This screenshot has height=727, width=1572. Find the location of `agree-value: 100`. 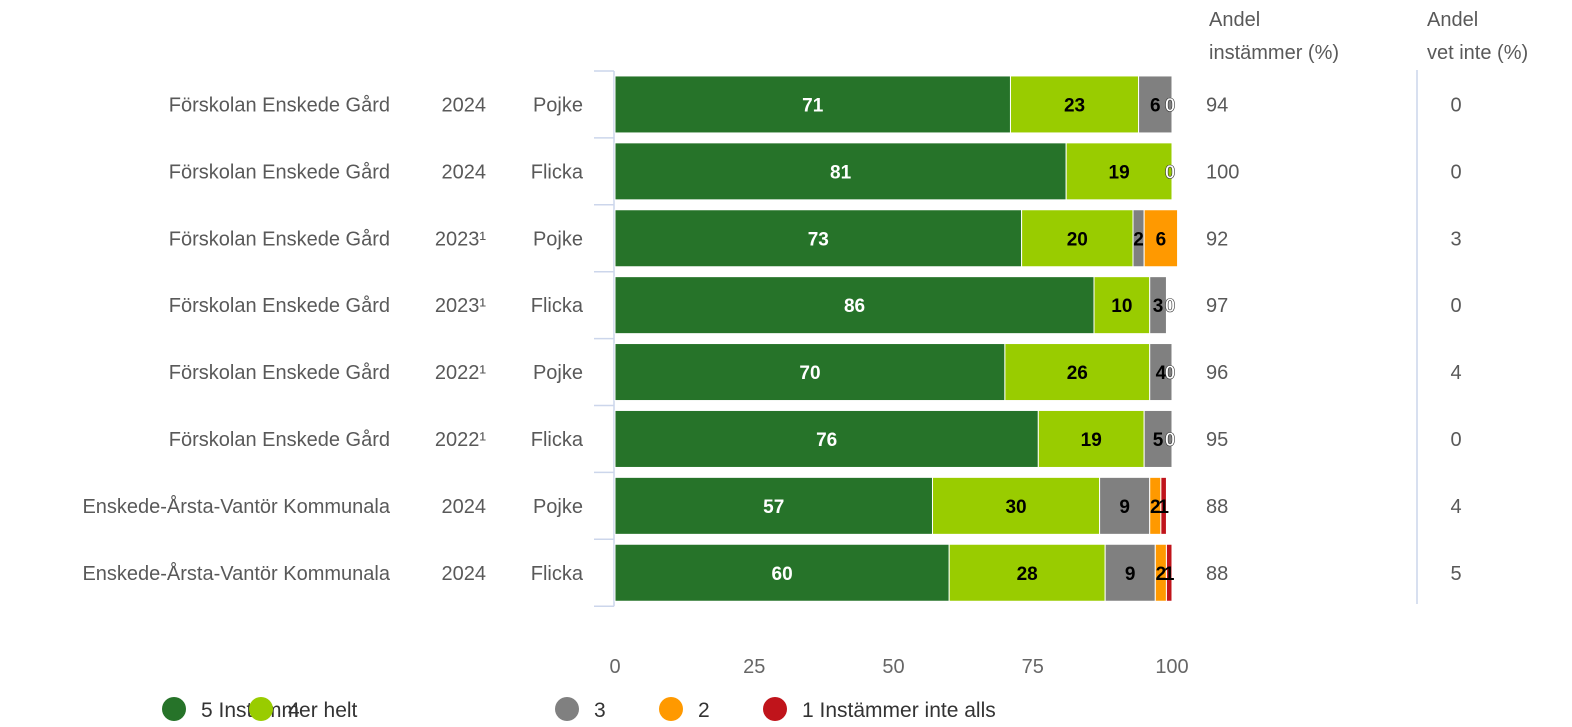

agree-value: 100 is located at coordinates (1222, 172).